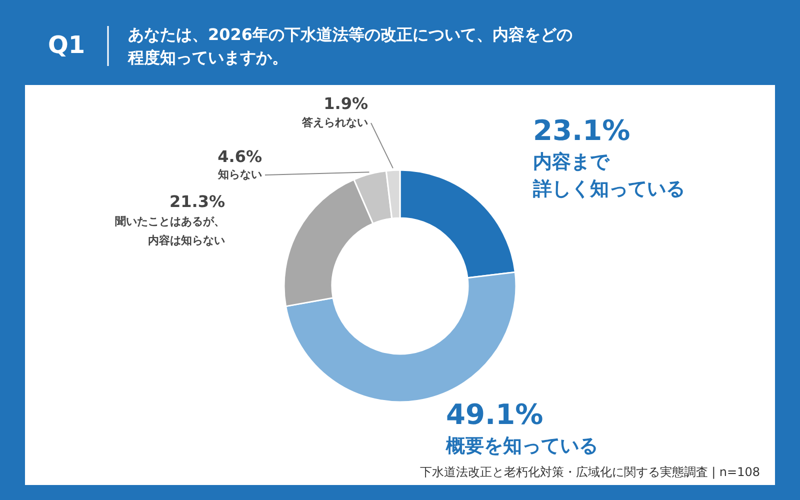 The height and width of the screenshot is (500, 800). Describe the element at coordinates (581, 130) in the screenshot. I see `data-label: 23.1%` at that location.